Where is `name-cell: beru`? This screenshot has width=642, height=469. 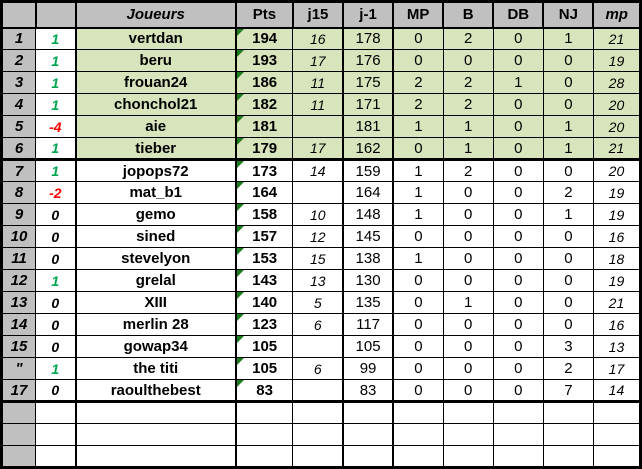 name-cell: beru is located at coordinates (155, 60).